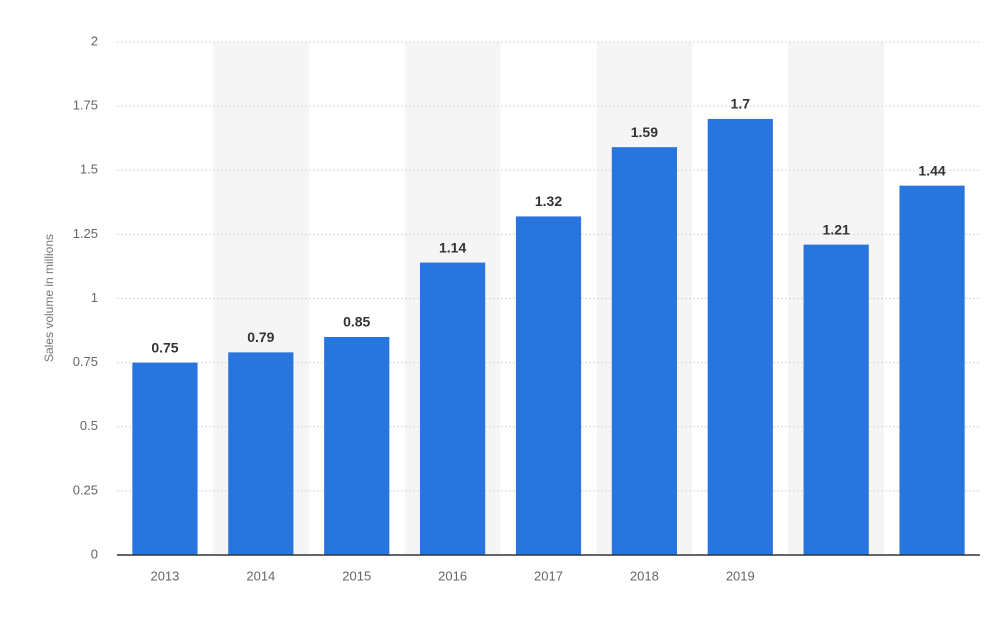 Image resolution: width=1000 pixels, height=621 pixels. I want to click on value-label: 0.75, so click(164, 347).